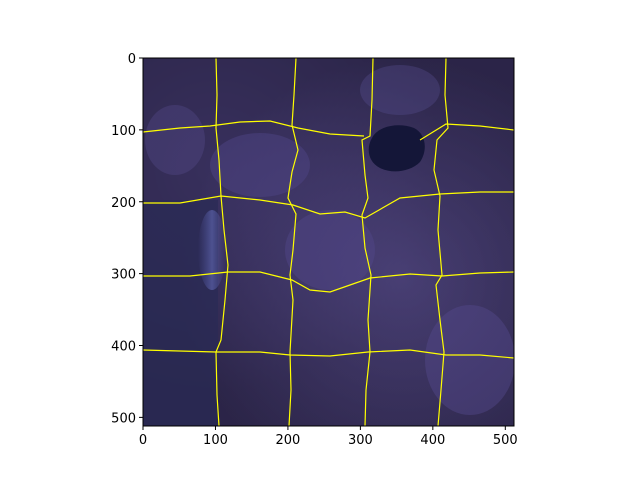 Image resolution: width=640 pixels, height=480 pixels. What do you see at coordinates (132, 59) in the screenshot?
I see `y-tick-label: 0` at bounding box center [132, 59].